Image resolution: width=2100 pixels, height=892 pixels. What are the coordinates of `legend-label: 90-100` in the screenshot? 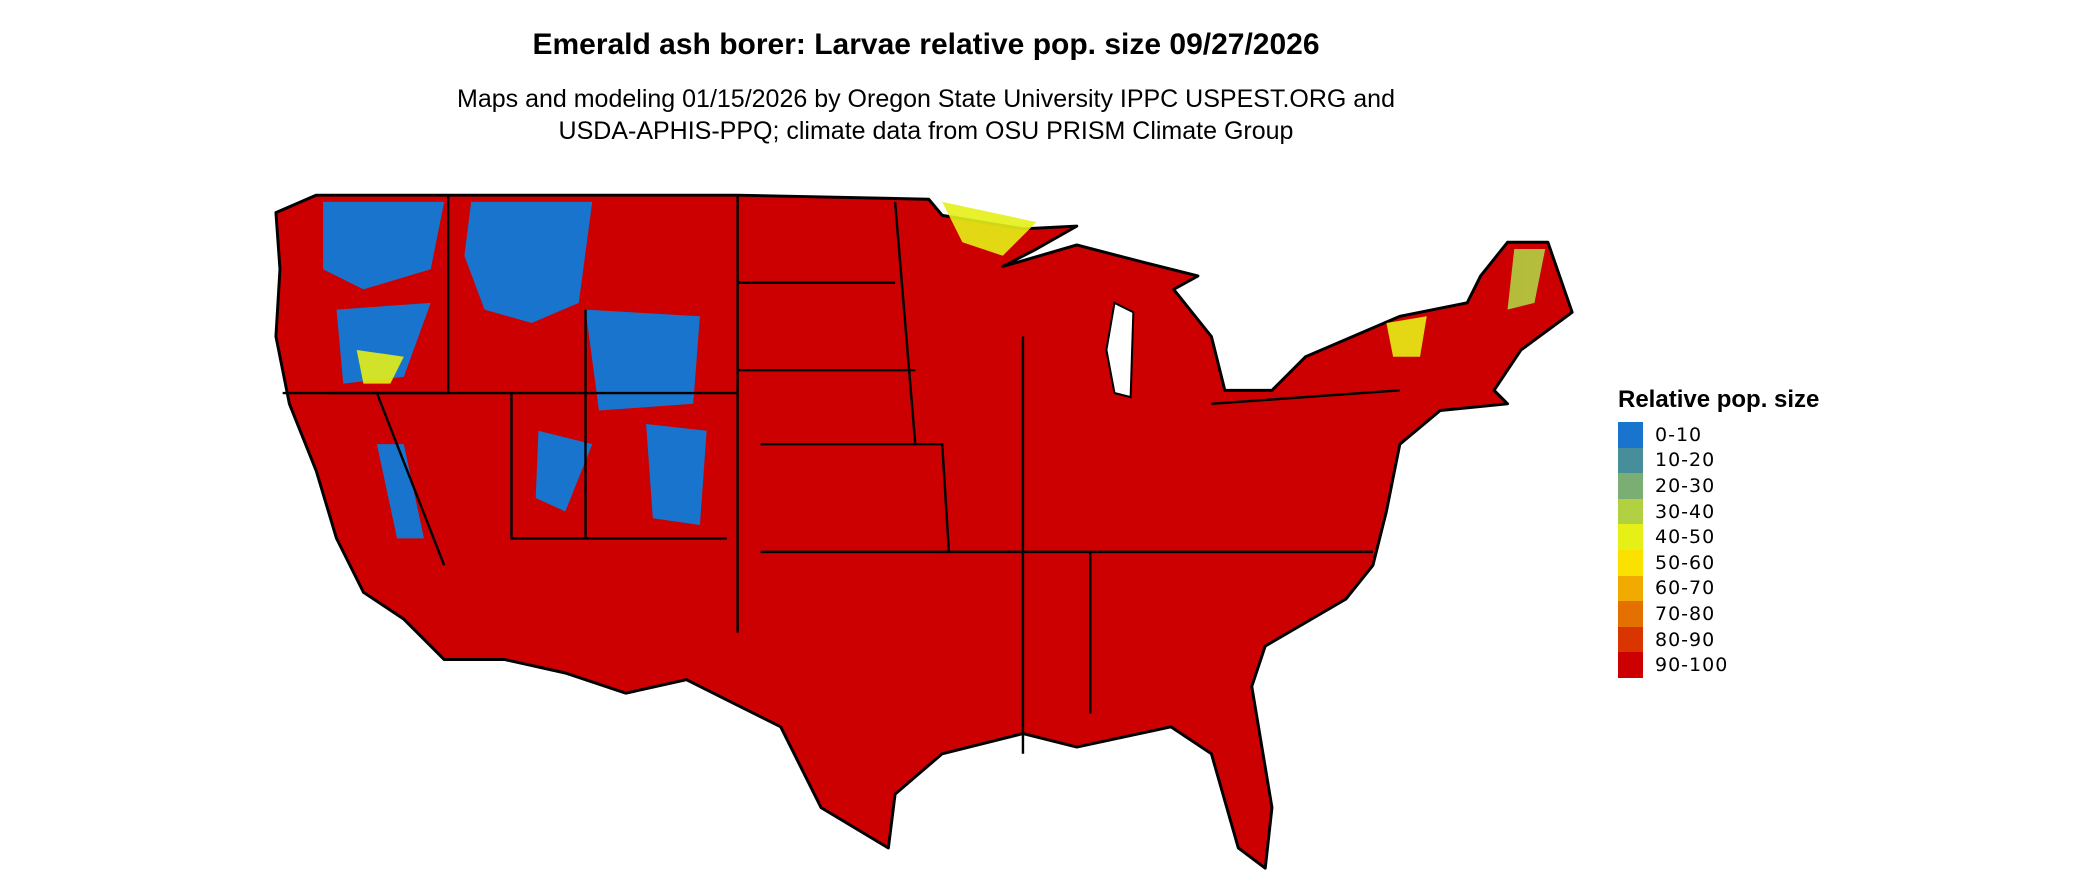 It's located at (1692, 665).